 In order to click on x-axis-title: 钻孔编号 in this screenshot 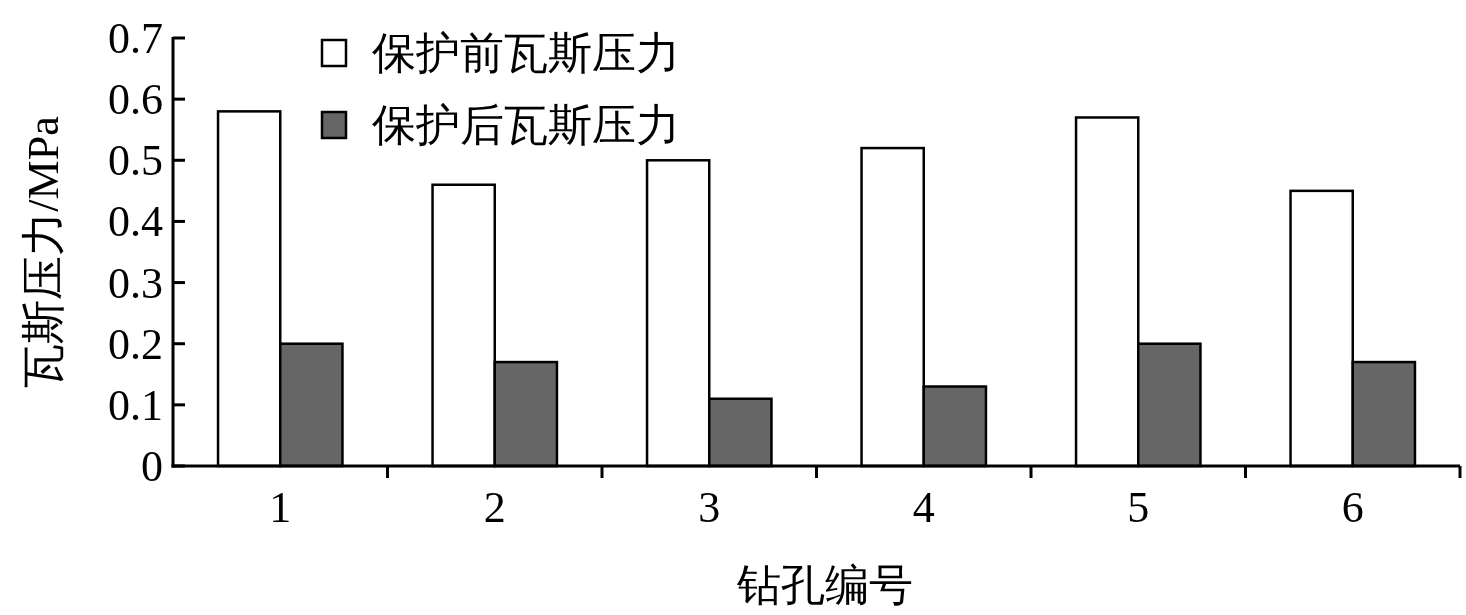, I will do `click(824, 585)`.